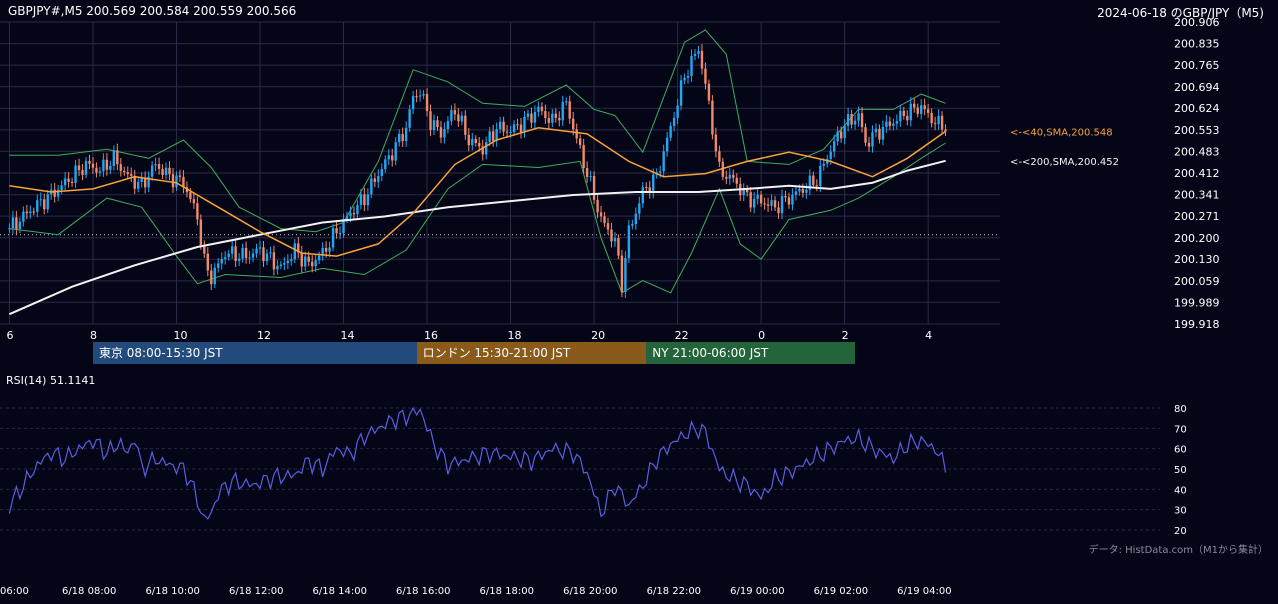  Describe the element at coordinates (254, 353) in the screenshot. I see `session-tokyo: 東京 08:00-15:30 JST` at that location.